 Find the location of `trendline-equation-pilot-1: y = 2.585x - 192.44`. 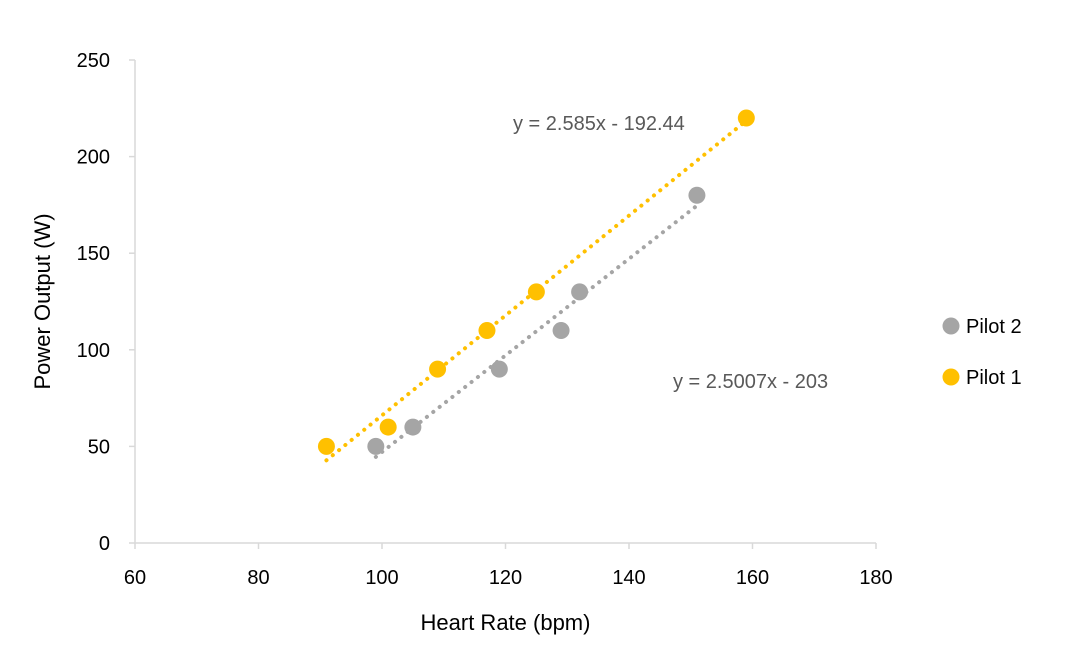

trendline-equation-pilot-1: y = 2.585x - 192.44 is located at coordinates (599, 124).